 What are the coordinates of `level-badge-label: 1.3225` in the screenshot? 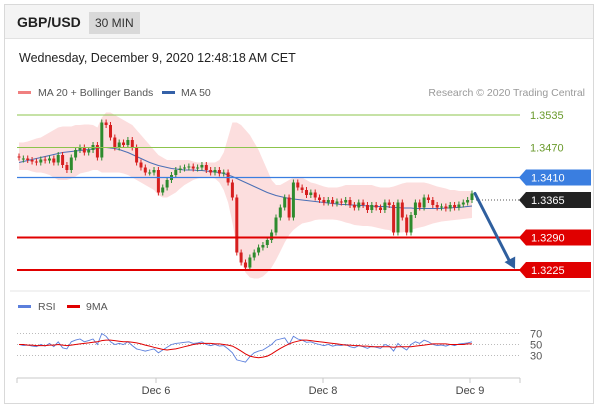 It's located at (548, 271).